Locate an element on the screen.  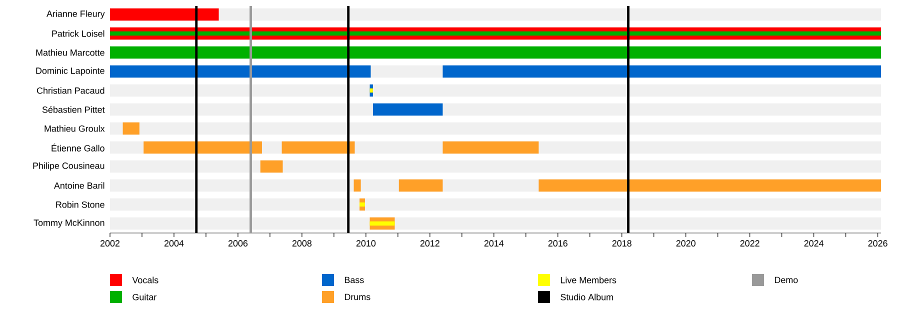
x-tick-label: 2022 is located at coordinates (750, 243).